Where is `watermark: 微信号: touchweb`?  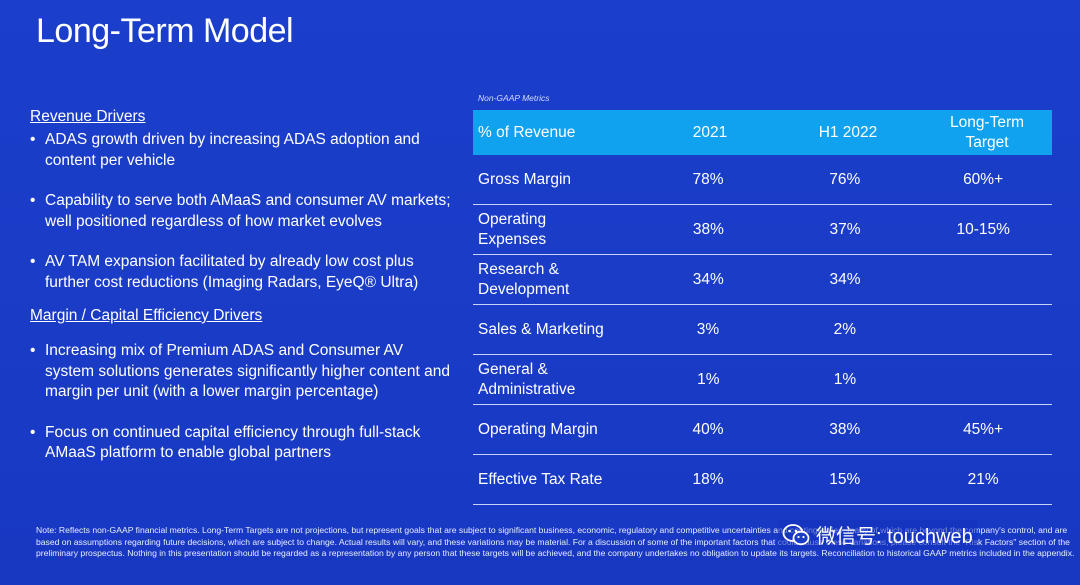
watermark: 微信号: touchweb is located at coordinates (877, 534).